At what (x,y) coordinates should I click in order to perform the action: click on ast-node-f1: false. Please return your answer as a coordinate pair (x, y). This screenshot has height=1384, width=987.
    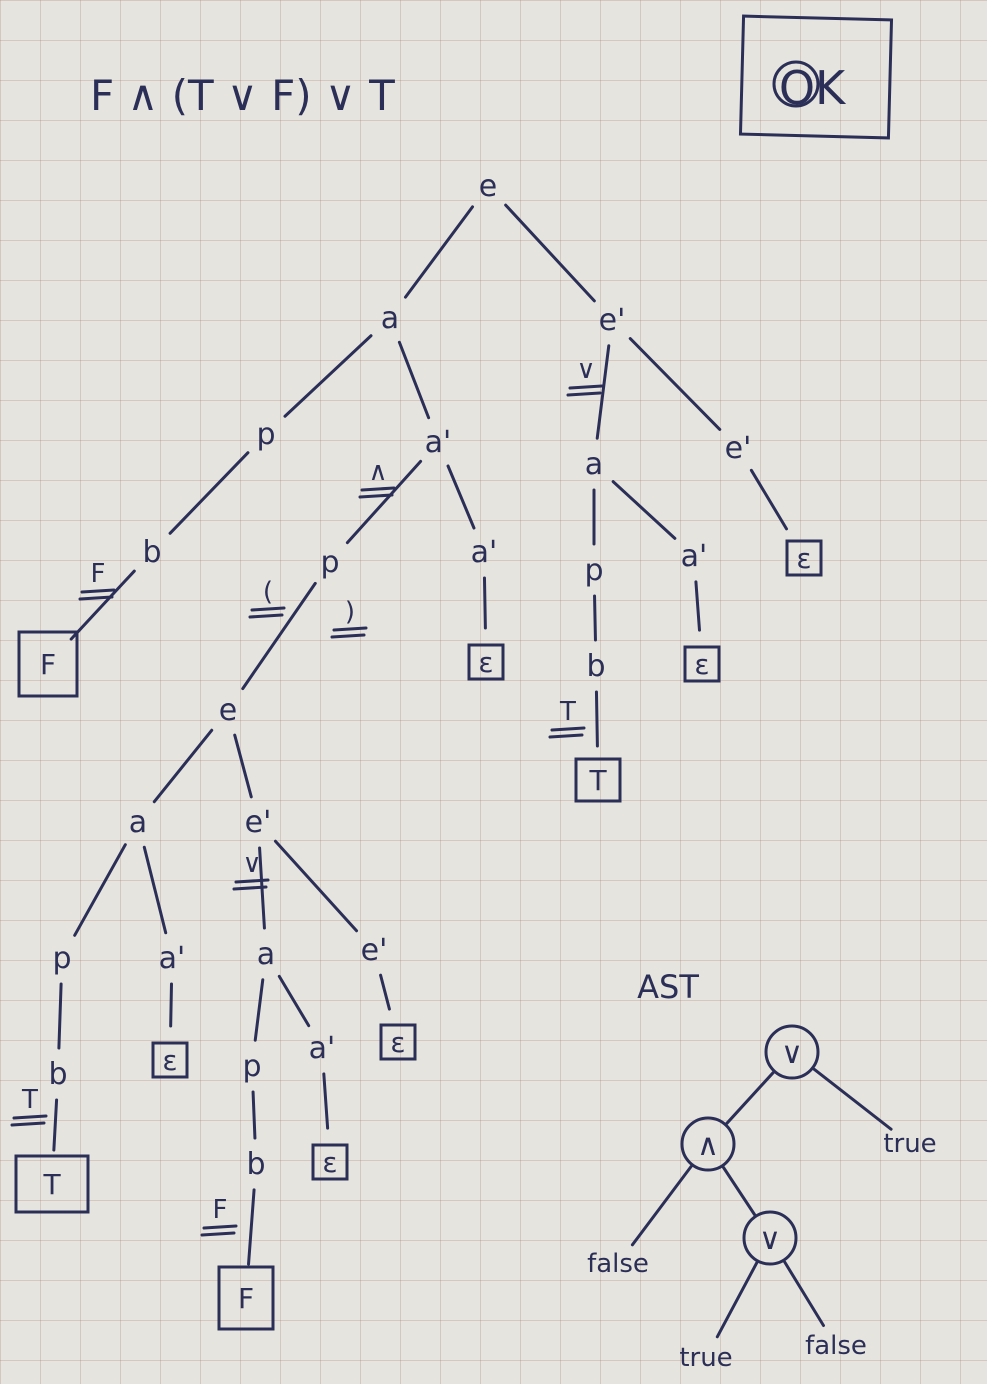
    Looking at the image, I should click on (618, 1264).